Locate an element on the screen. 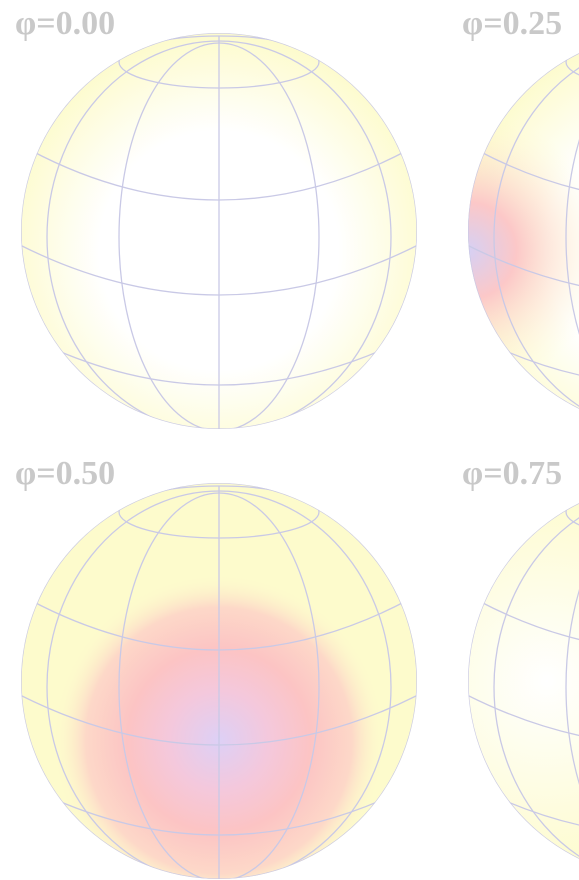 The height and width of the screenshot is (880, 579). phase-label: φ=0.75 is located at coordinates (512, 473).